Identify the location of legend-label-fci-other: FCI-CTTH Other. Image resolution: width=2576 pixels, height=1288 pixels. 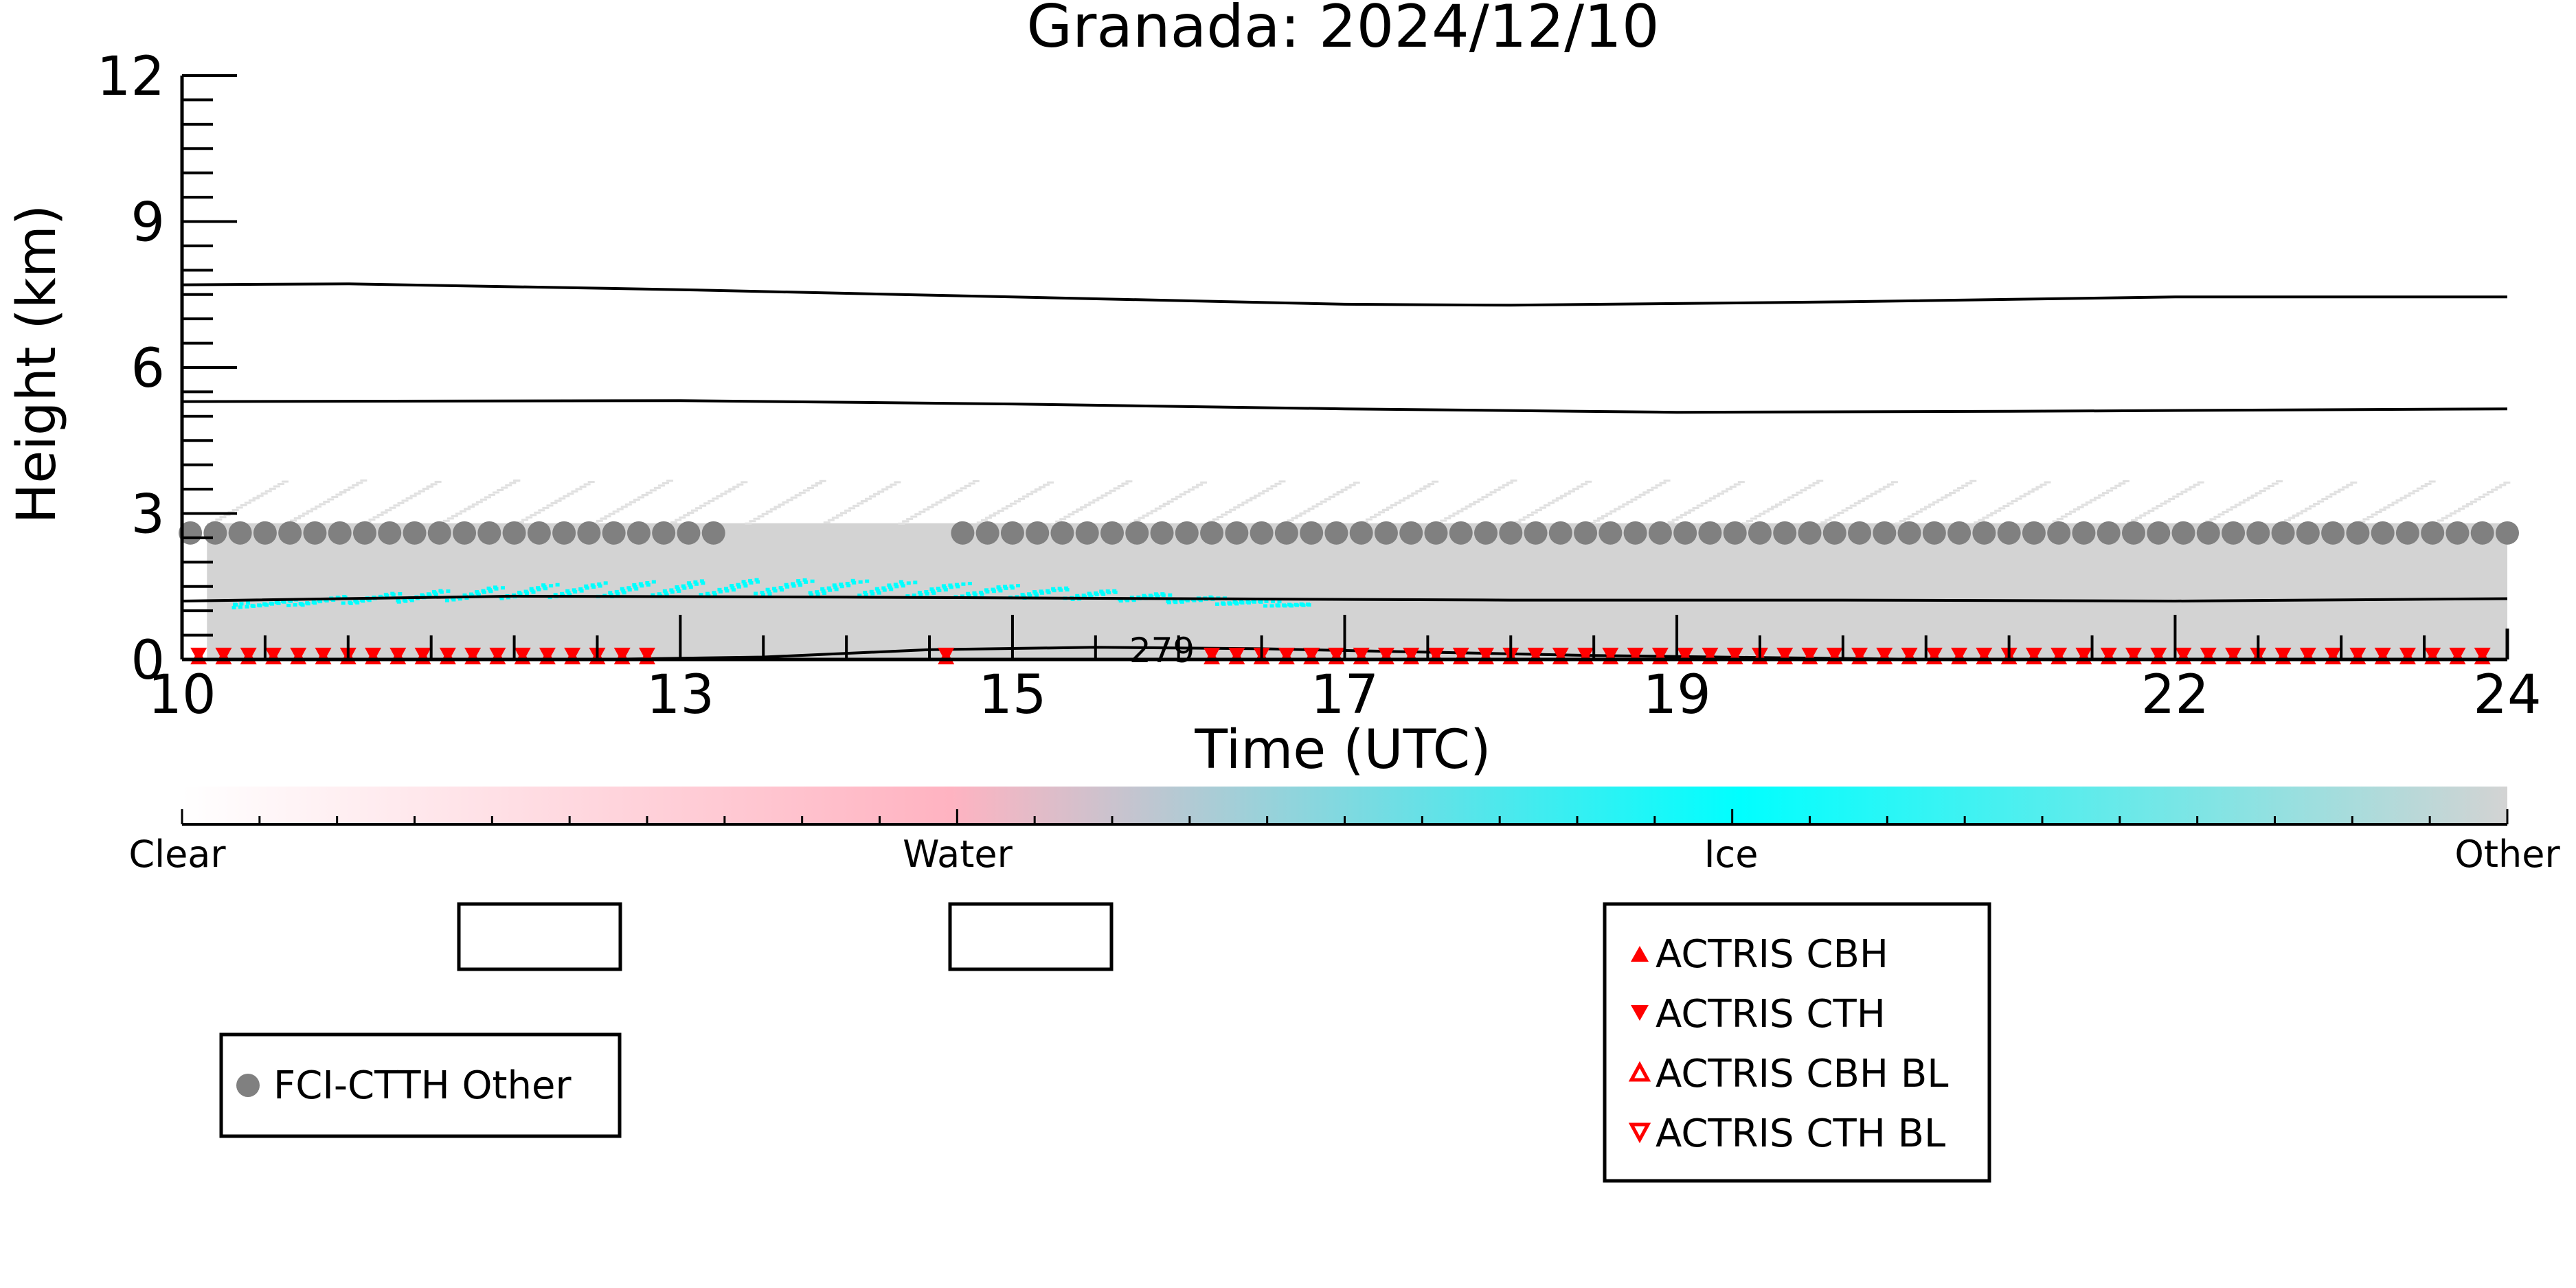
(422, 1085).